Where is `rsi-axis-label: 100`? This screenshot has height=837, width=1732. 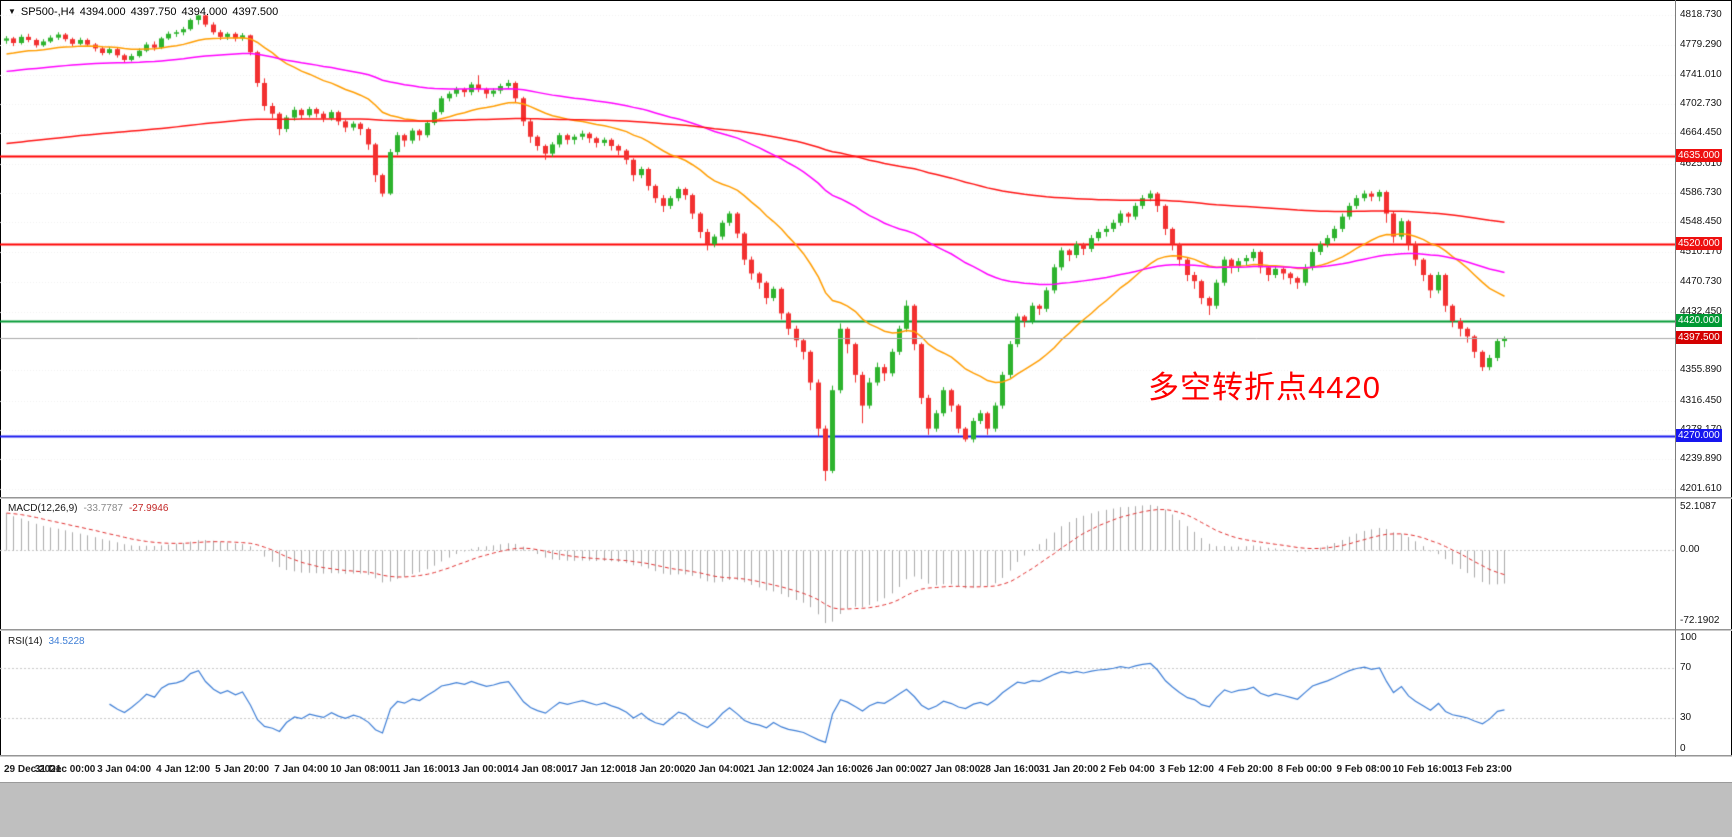 rsi-axis-label: 100 is located at coordinates (1688, 637).